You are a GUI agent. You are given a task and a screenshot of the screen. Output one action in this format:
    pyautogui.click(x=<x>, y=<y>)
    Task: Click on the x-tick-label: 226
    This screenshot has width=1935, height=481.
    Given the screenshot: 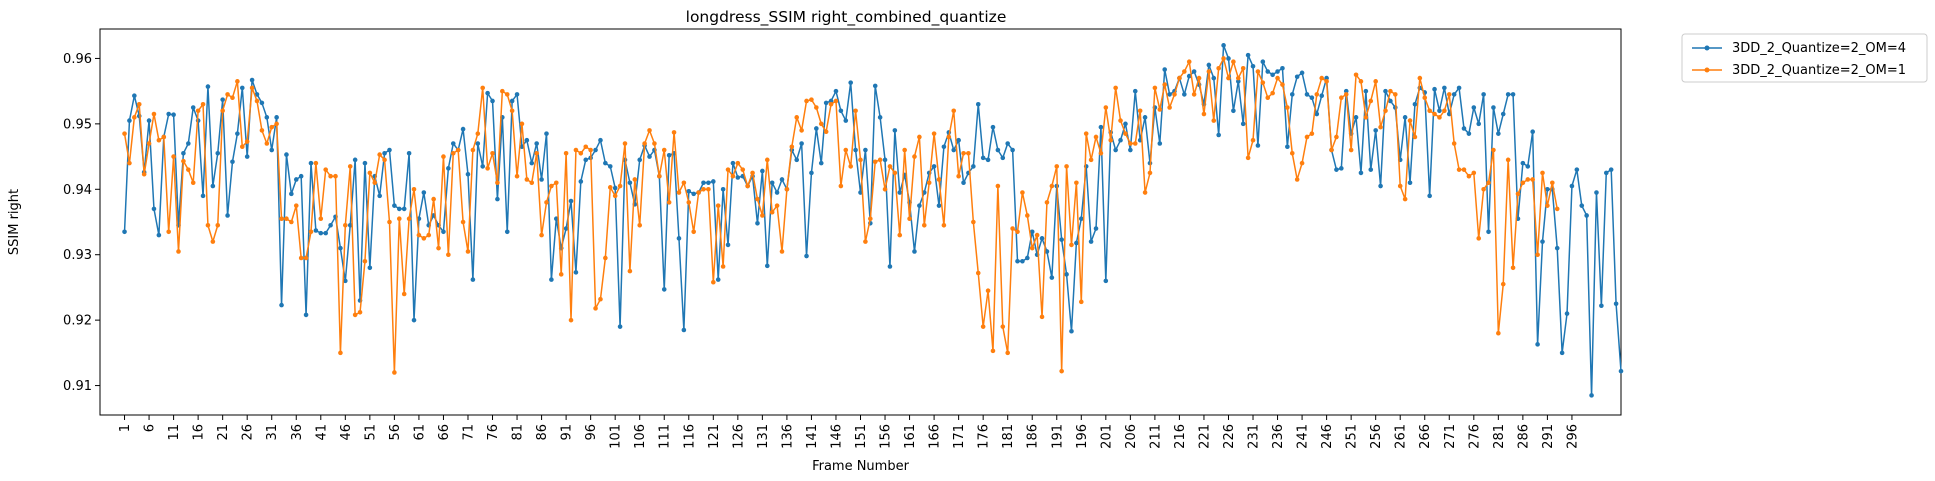 What is the action you would take?
    pyautogui.click(x=1229, y=436)
    